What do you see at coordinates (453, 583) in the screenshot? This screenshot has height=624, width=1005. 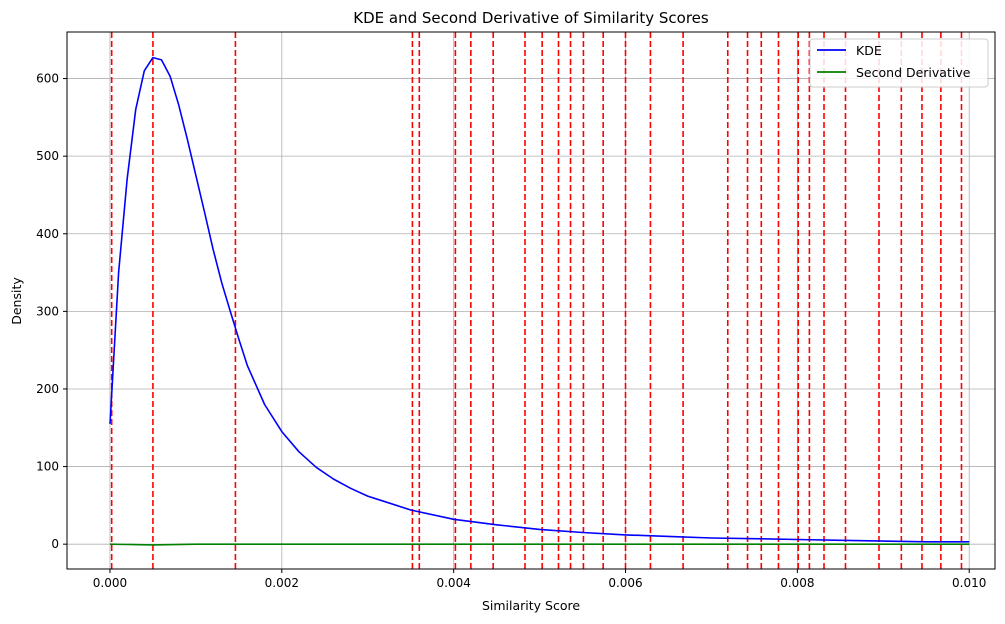 I see `x-tick-label: 0.004` at bounding box center [453, 583].